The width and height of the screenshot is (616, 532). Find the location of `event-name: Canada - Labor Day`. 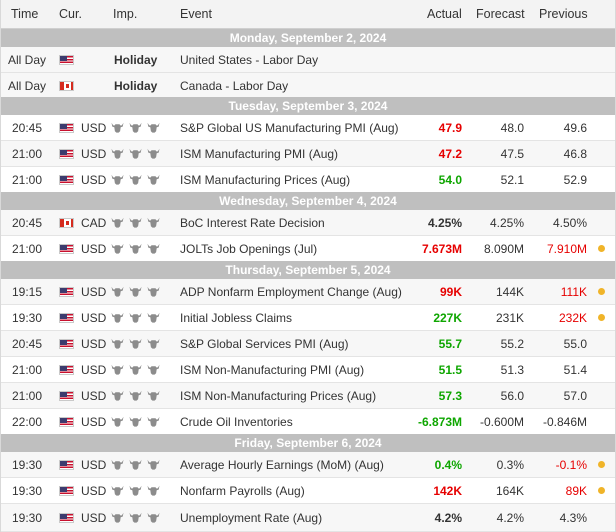

event-name: Canada - Labor Day is located at coordinates (234, 85).